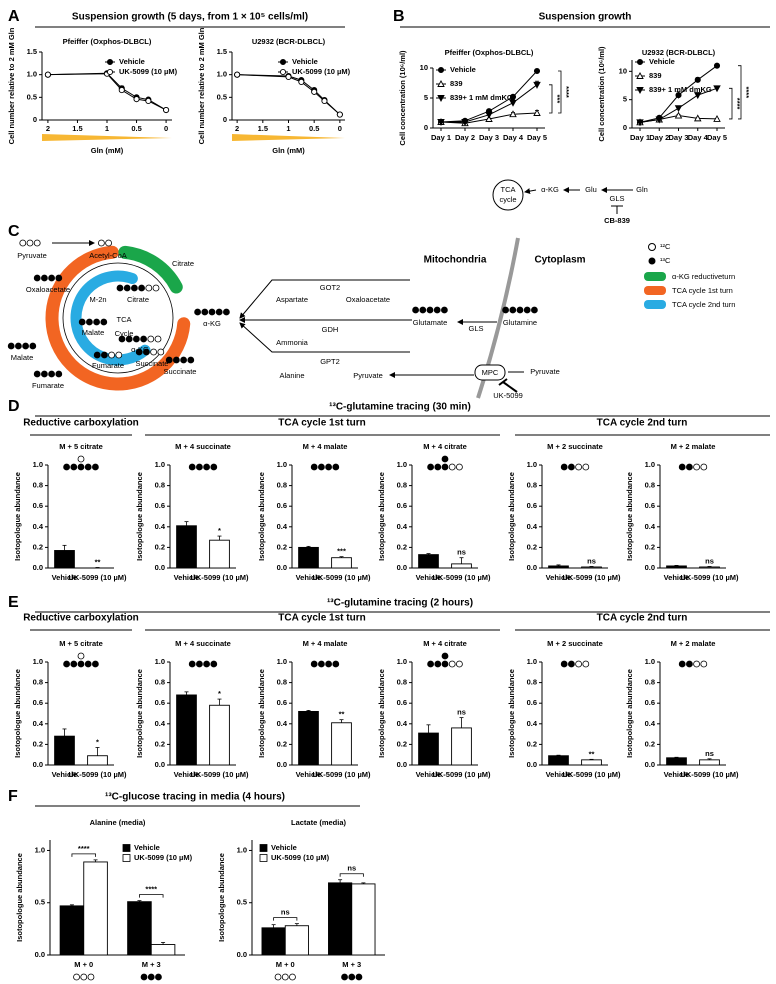 The width and height of the screenshot is (776, 984). Describe the element at coordinates (566, 92) in the screenshot. I see `significance-label: ****` at that location.